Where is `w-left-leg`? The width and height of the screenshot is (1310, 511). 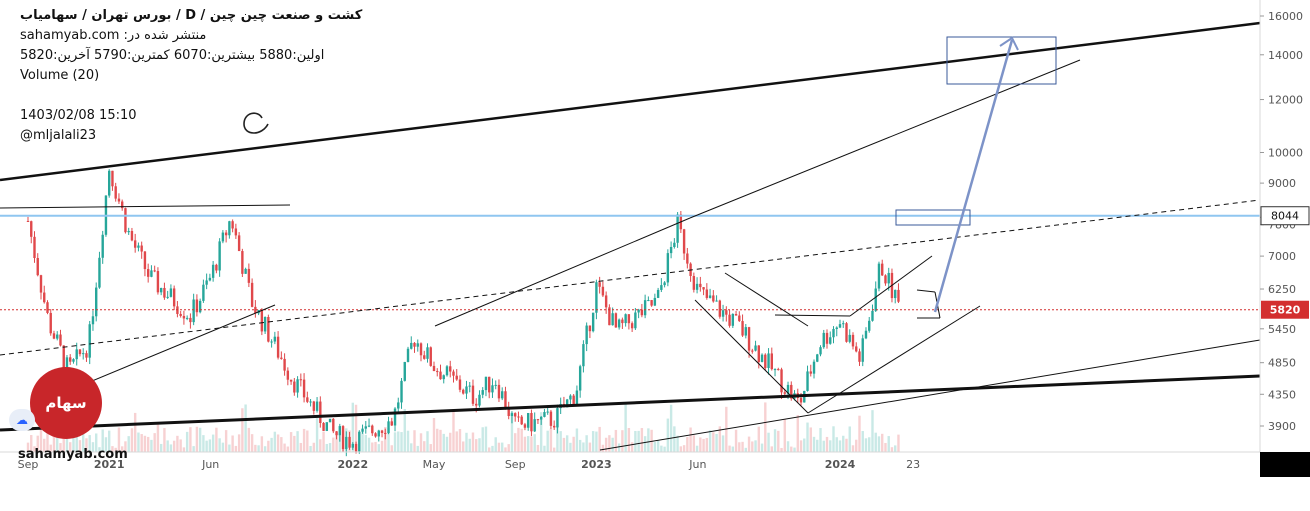
w-left-leg is located at coordinates (751, 356).